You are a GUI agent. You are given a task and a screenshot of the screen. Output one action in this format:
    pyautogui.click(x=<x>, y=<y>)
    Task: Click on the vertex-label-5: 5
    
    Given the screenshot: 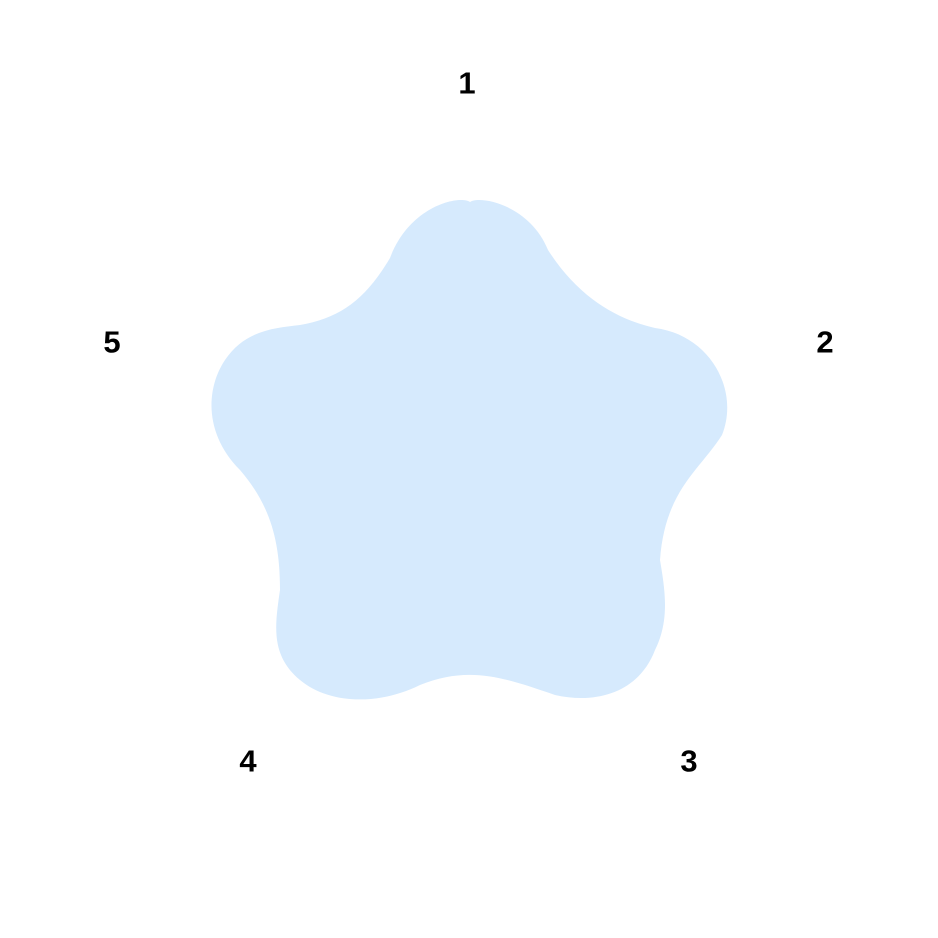 What is the action you would take?
    pyautogui.click(x=112, y=342)
    